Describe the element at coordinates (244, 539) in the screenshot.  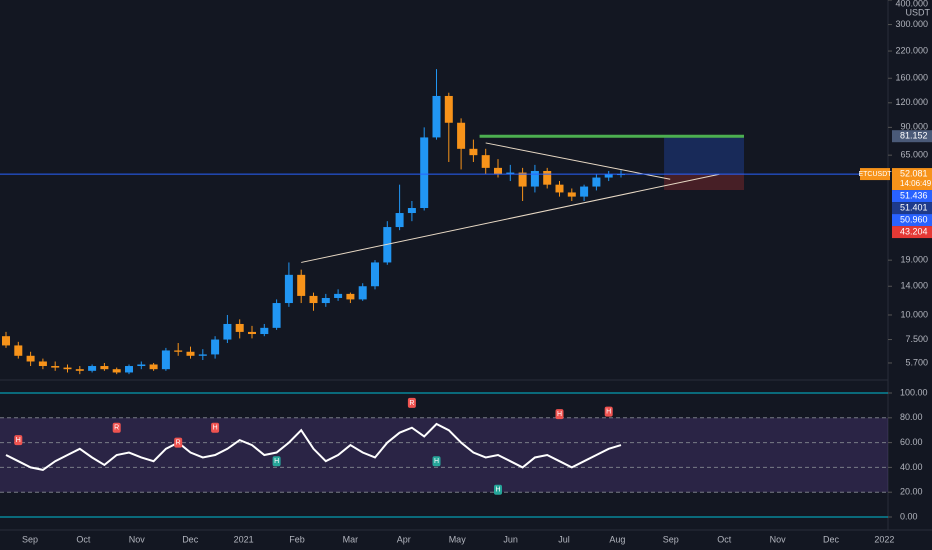
I see `time-label: 2021` at that location.